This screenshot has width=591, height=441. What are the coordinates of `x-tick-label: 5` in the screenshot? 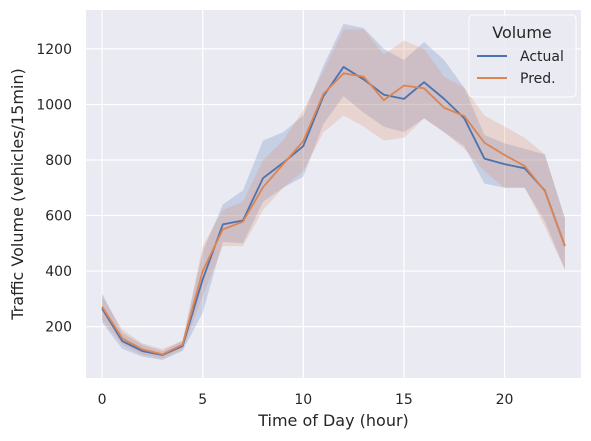 It's located at (202, 400).